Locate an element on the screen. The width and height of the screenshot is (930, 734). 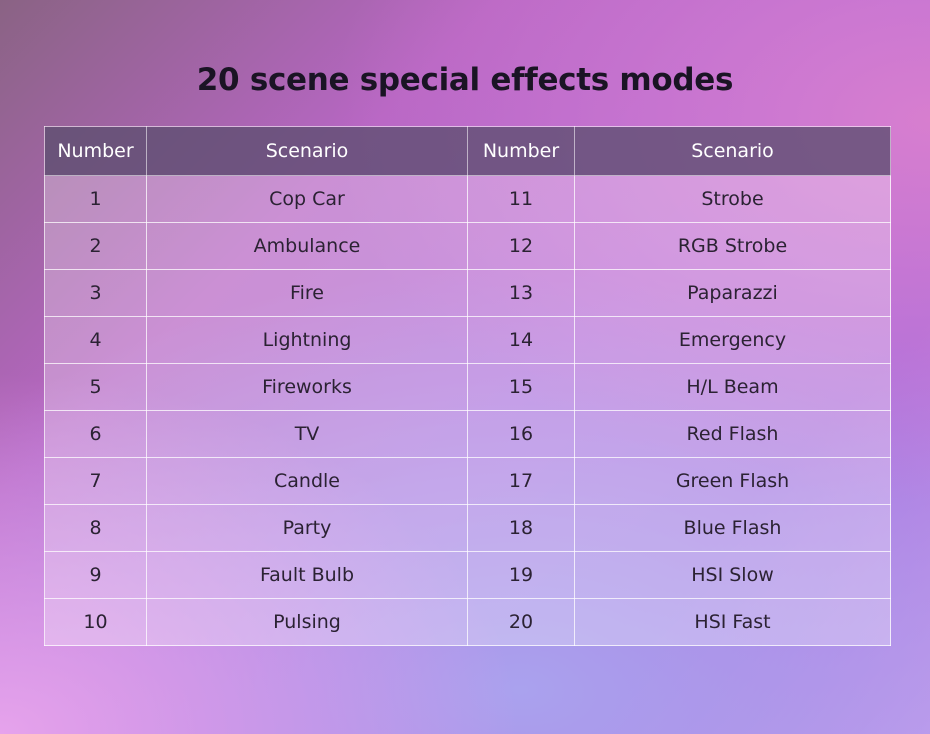
cell-number: 4 is located at coordinates (95, 340).